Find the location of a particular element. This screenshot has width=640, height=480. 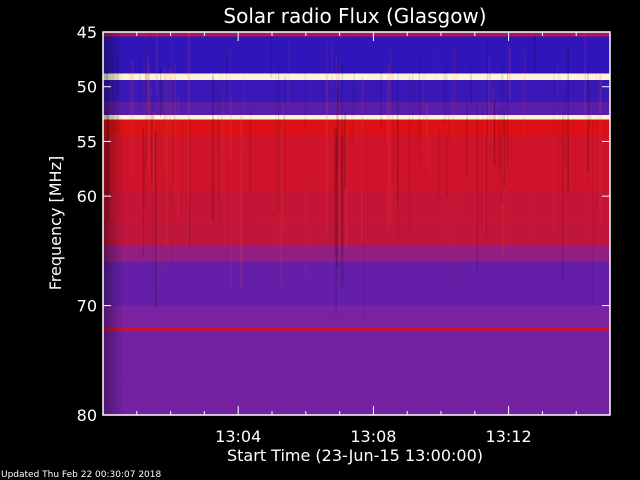

updated-timestamp: Updated Thu Feb 22 00:30:07 2018 is located at coordinates (81, 475).